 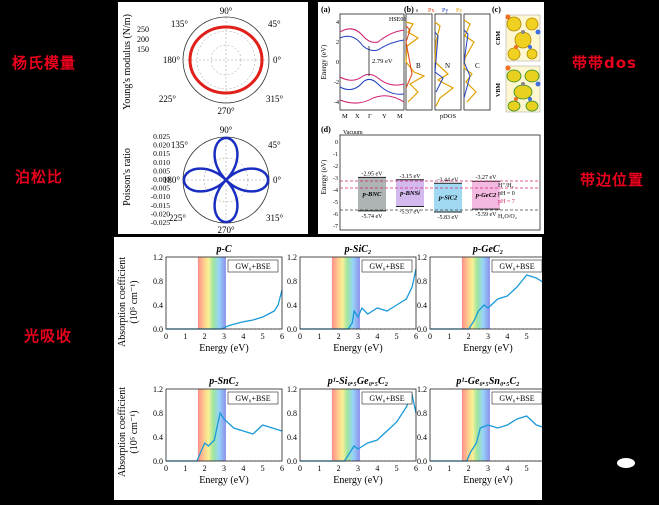 What do you see at coordinates (226, 229) in the screenshot?
I see `poisson-angle-270: 270°` at bounding box center [226, 229].